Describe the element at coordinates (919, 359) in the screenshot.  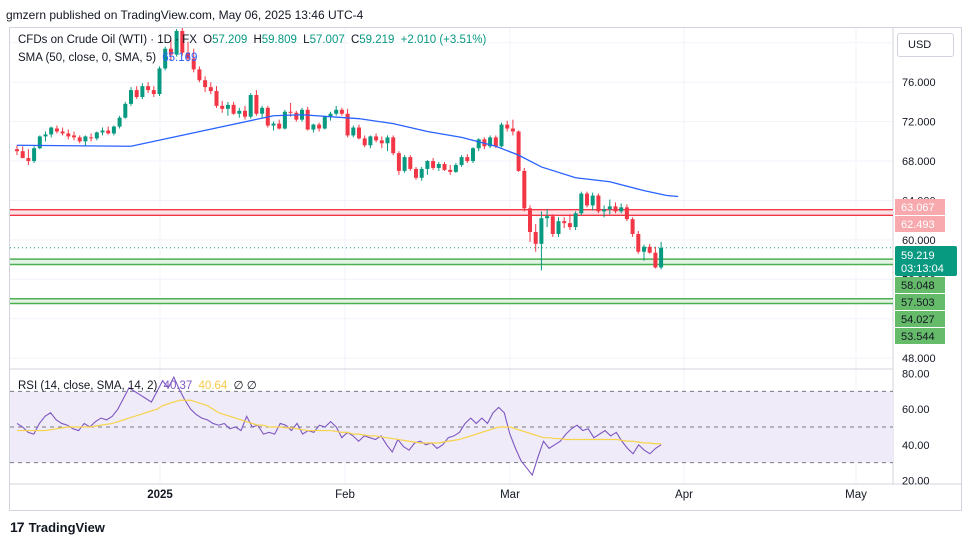
I see `price-tick-label: 48.000` at that location.